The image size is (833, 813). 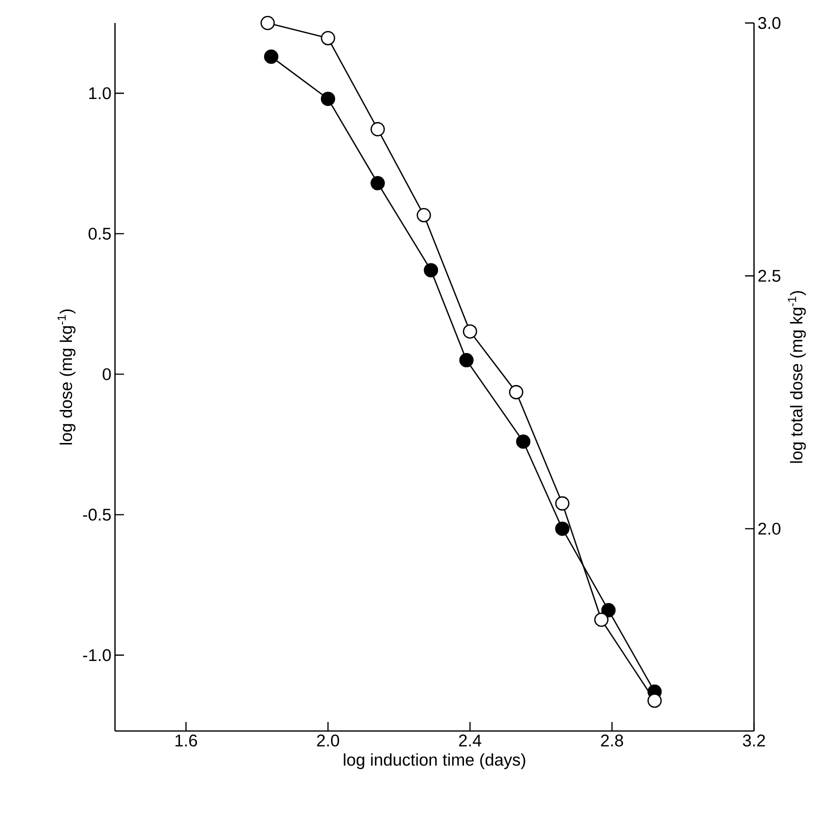 I want to click on y-axis-title: log dose (mg kg$^{-1}$), so click(x=67, y=376).